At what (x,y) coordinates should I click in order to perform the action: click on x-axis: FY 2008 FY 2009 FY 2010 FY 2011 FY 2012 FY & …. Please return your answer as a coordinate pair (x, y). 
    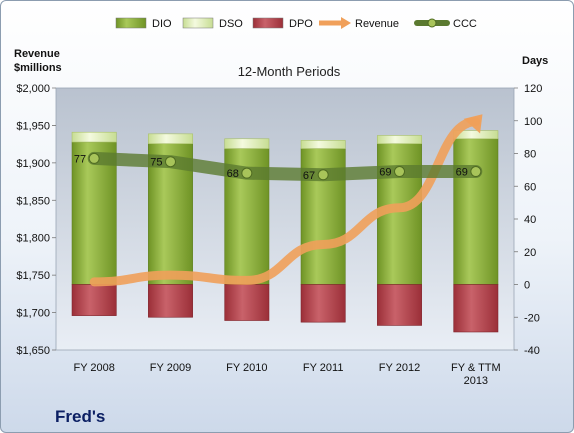
    Looking at the image, I should click on (286, 374).